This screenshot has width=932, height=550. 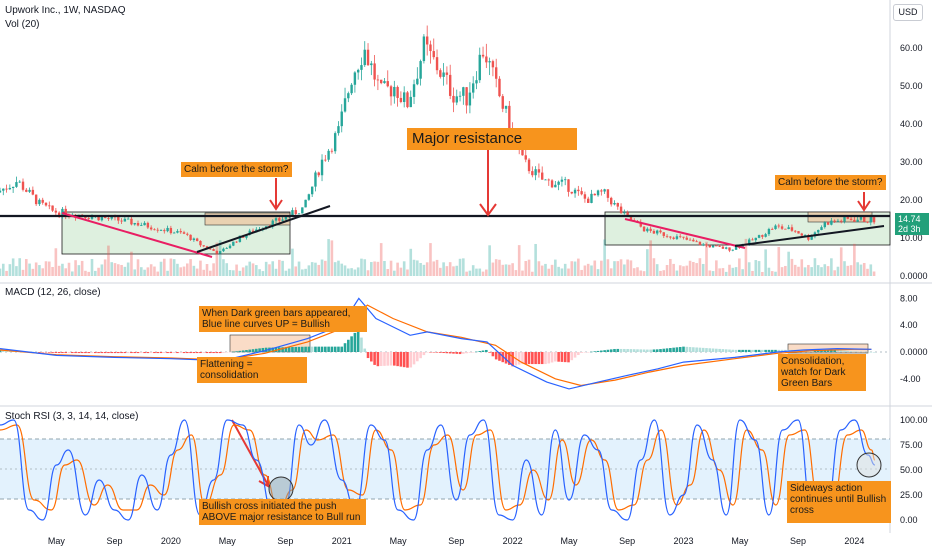 What do you see at coordinates (488, 179) in the screenshot?
I see `arrow-major-resistance` at bounding box center [488, 179].